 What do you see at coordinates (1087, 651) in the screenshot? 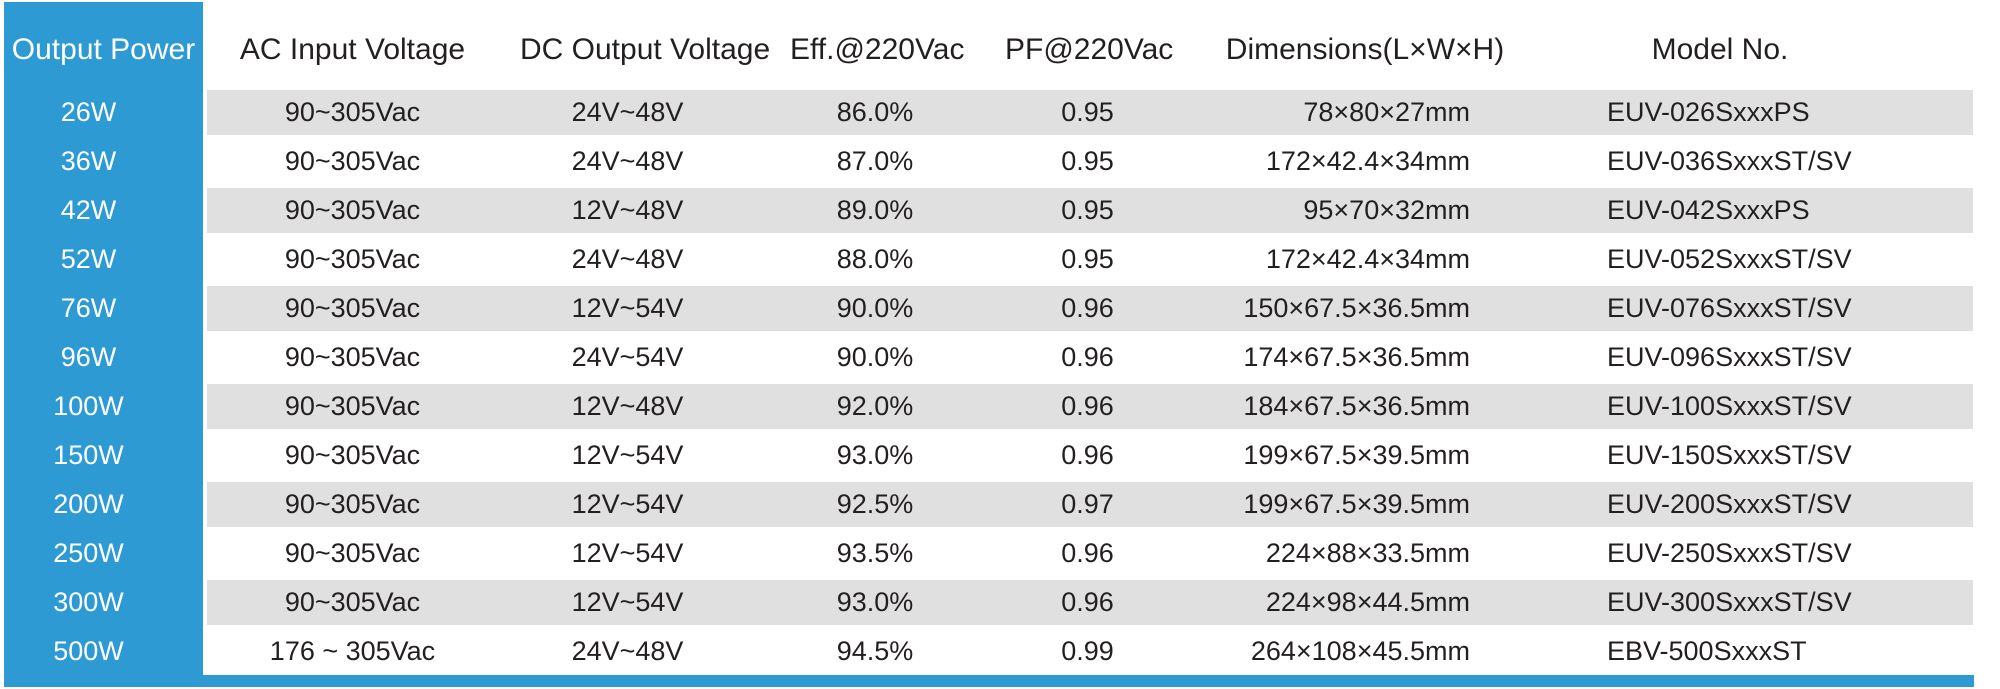
I see `cell-power-factor: 0.99` at bounding box center [1087, 651].